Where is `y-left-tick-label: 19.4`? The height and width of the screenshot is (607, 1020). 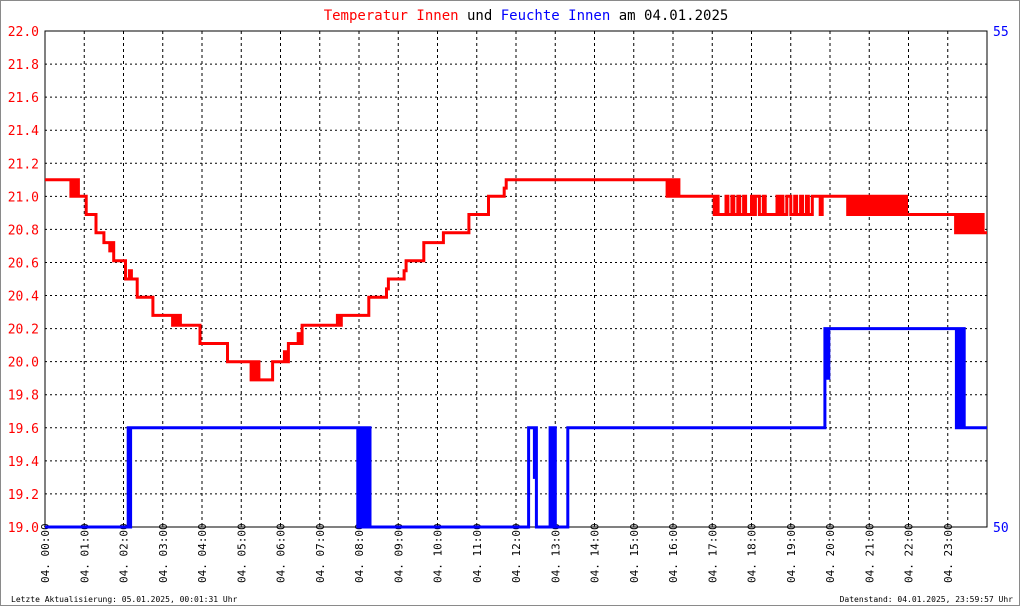
y-left-tick-label: 19.4 is located at coordinates (23, 462).